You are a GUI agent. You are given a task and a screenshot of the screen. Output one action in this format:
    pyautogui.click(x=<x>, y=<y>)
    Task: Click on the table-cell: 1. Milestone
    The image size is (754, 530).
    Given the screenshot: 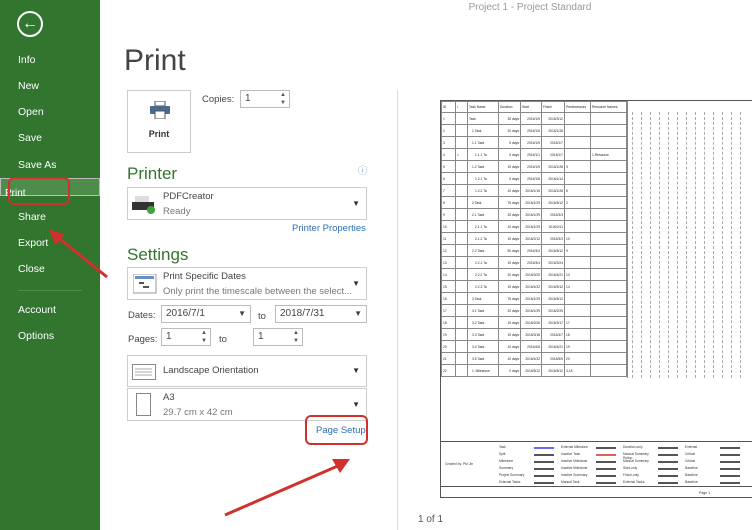 What is the action you would take?
    pyautogui.click(x=483, y=370)
    